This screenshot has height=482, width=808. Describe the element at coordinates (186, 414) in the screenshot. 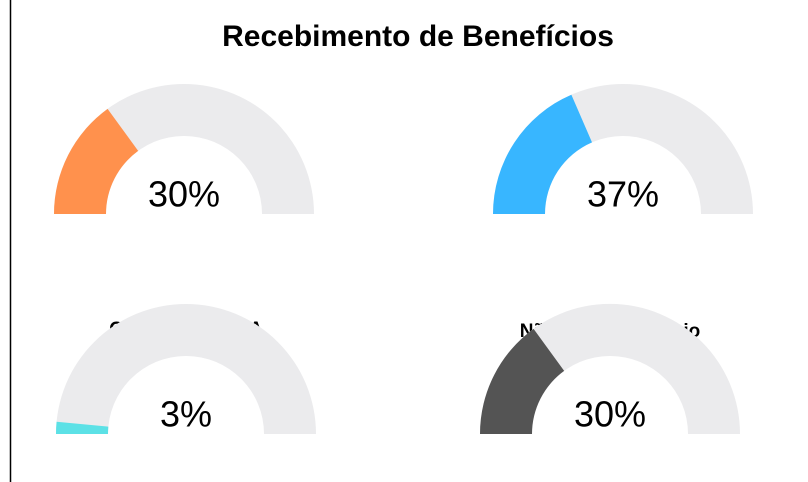

I see `gauge-value-label: 3%` at that location.